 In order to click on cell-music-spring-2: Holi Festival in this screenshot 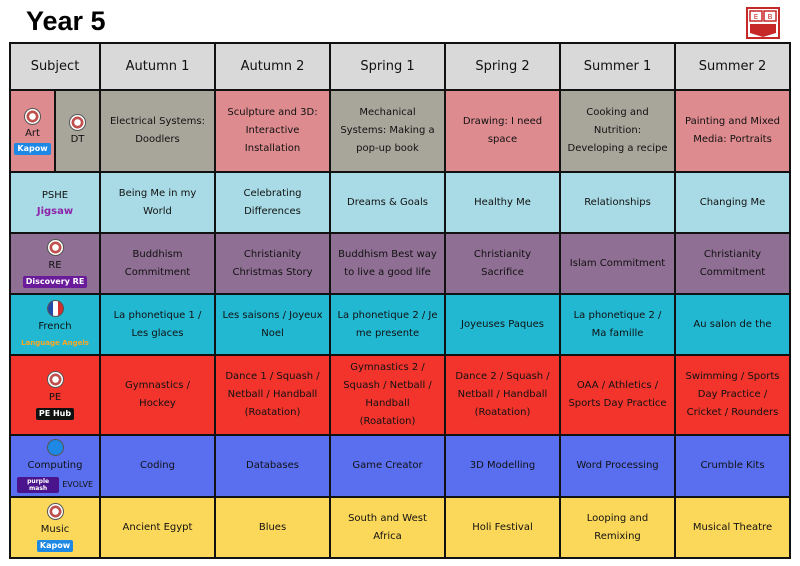, I will do `click(502, 527)`.